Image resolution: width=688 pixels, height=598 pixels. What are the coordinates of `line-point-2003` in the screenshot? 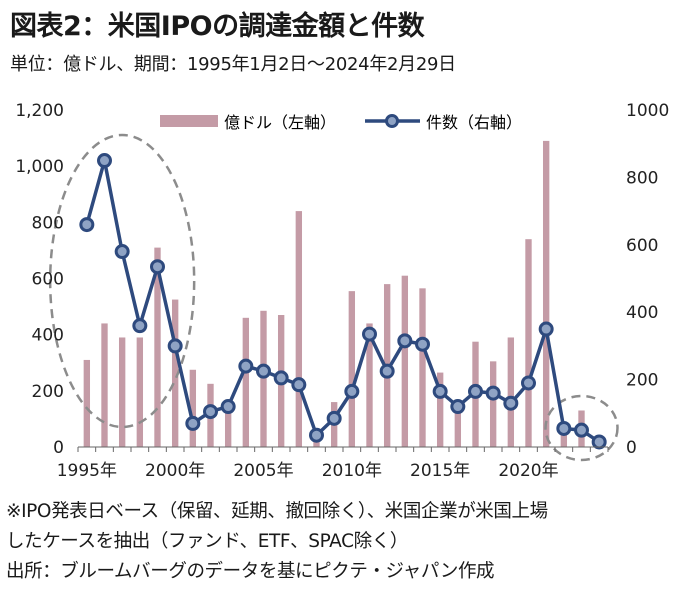 It's located at (228, 407).